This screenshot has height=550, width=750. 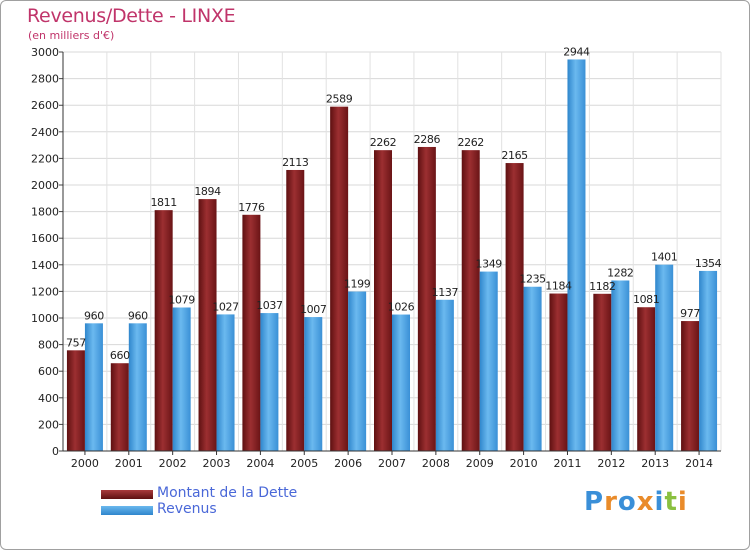 I want to click on data-label-revenue: 1401, so click(x=664, y=257).